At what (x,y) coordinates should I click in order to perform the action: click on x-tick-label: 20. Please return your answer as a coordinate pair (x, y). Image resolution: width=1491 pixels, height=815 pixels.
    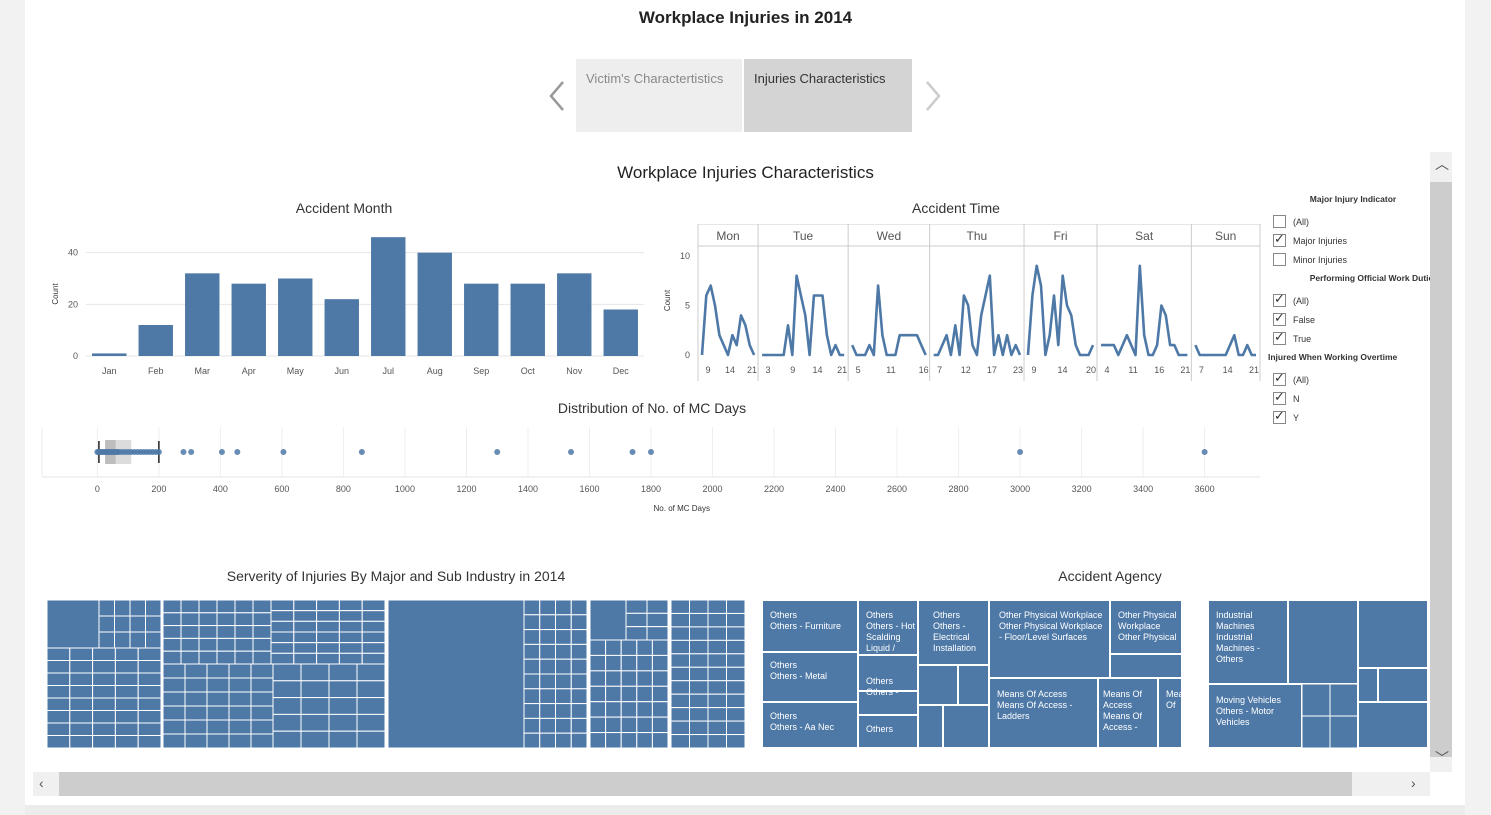
    Looking at the image, I should click on (1091, 370).